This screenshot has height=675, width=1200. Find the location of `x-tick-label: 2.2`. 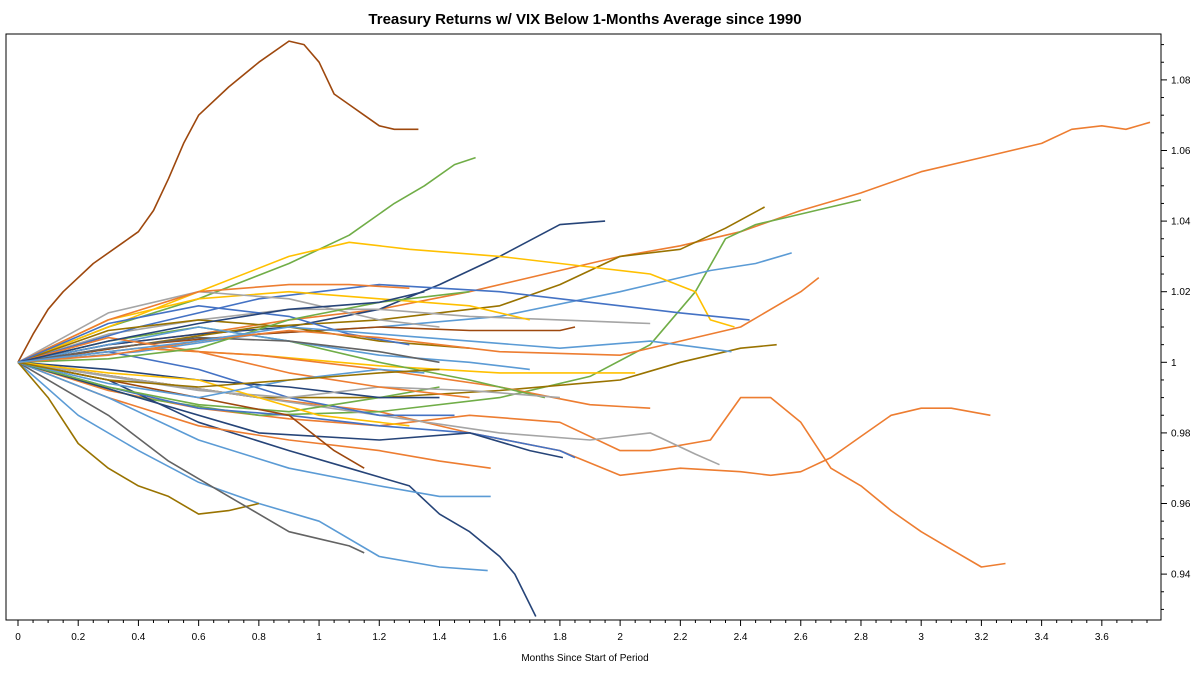

x-tick-label: 2.2 is located at coordinates (680, 637).